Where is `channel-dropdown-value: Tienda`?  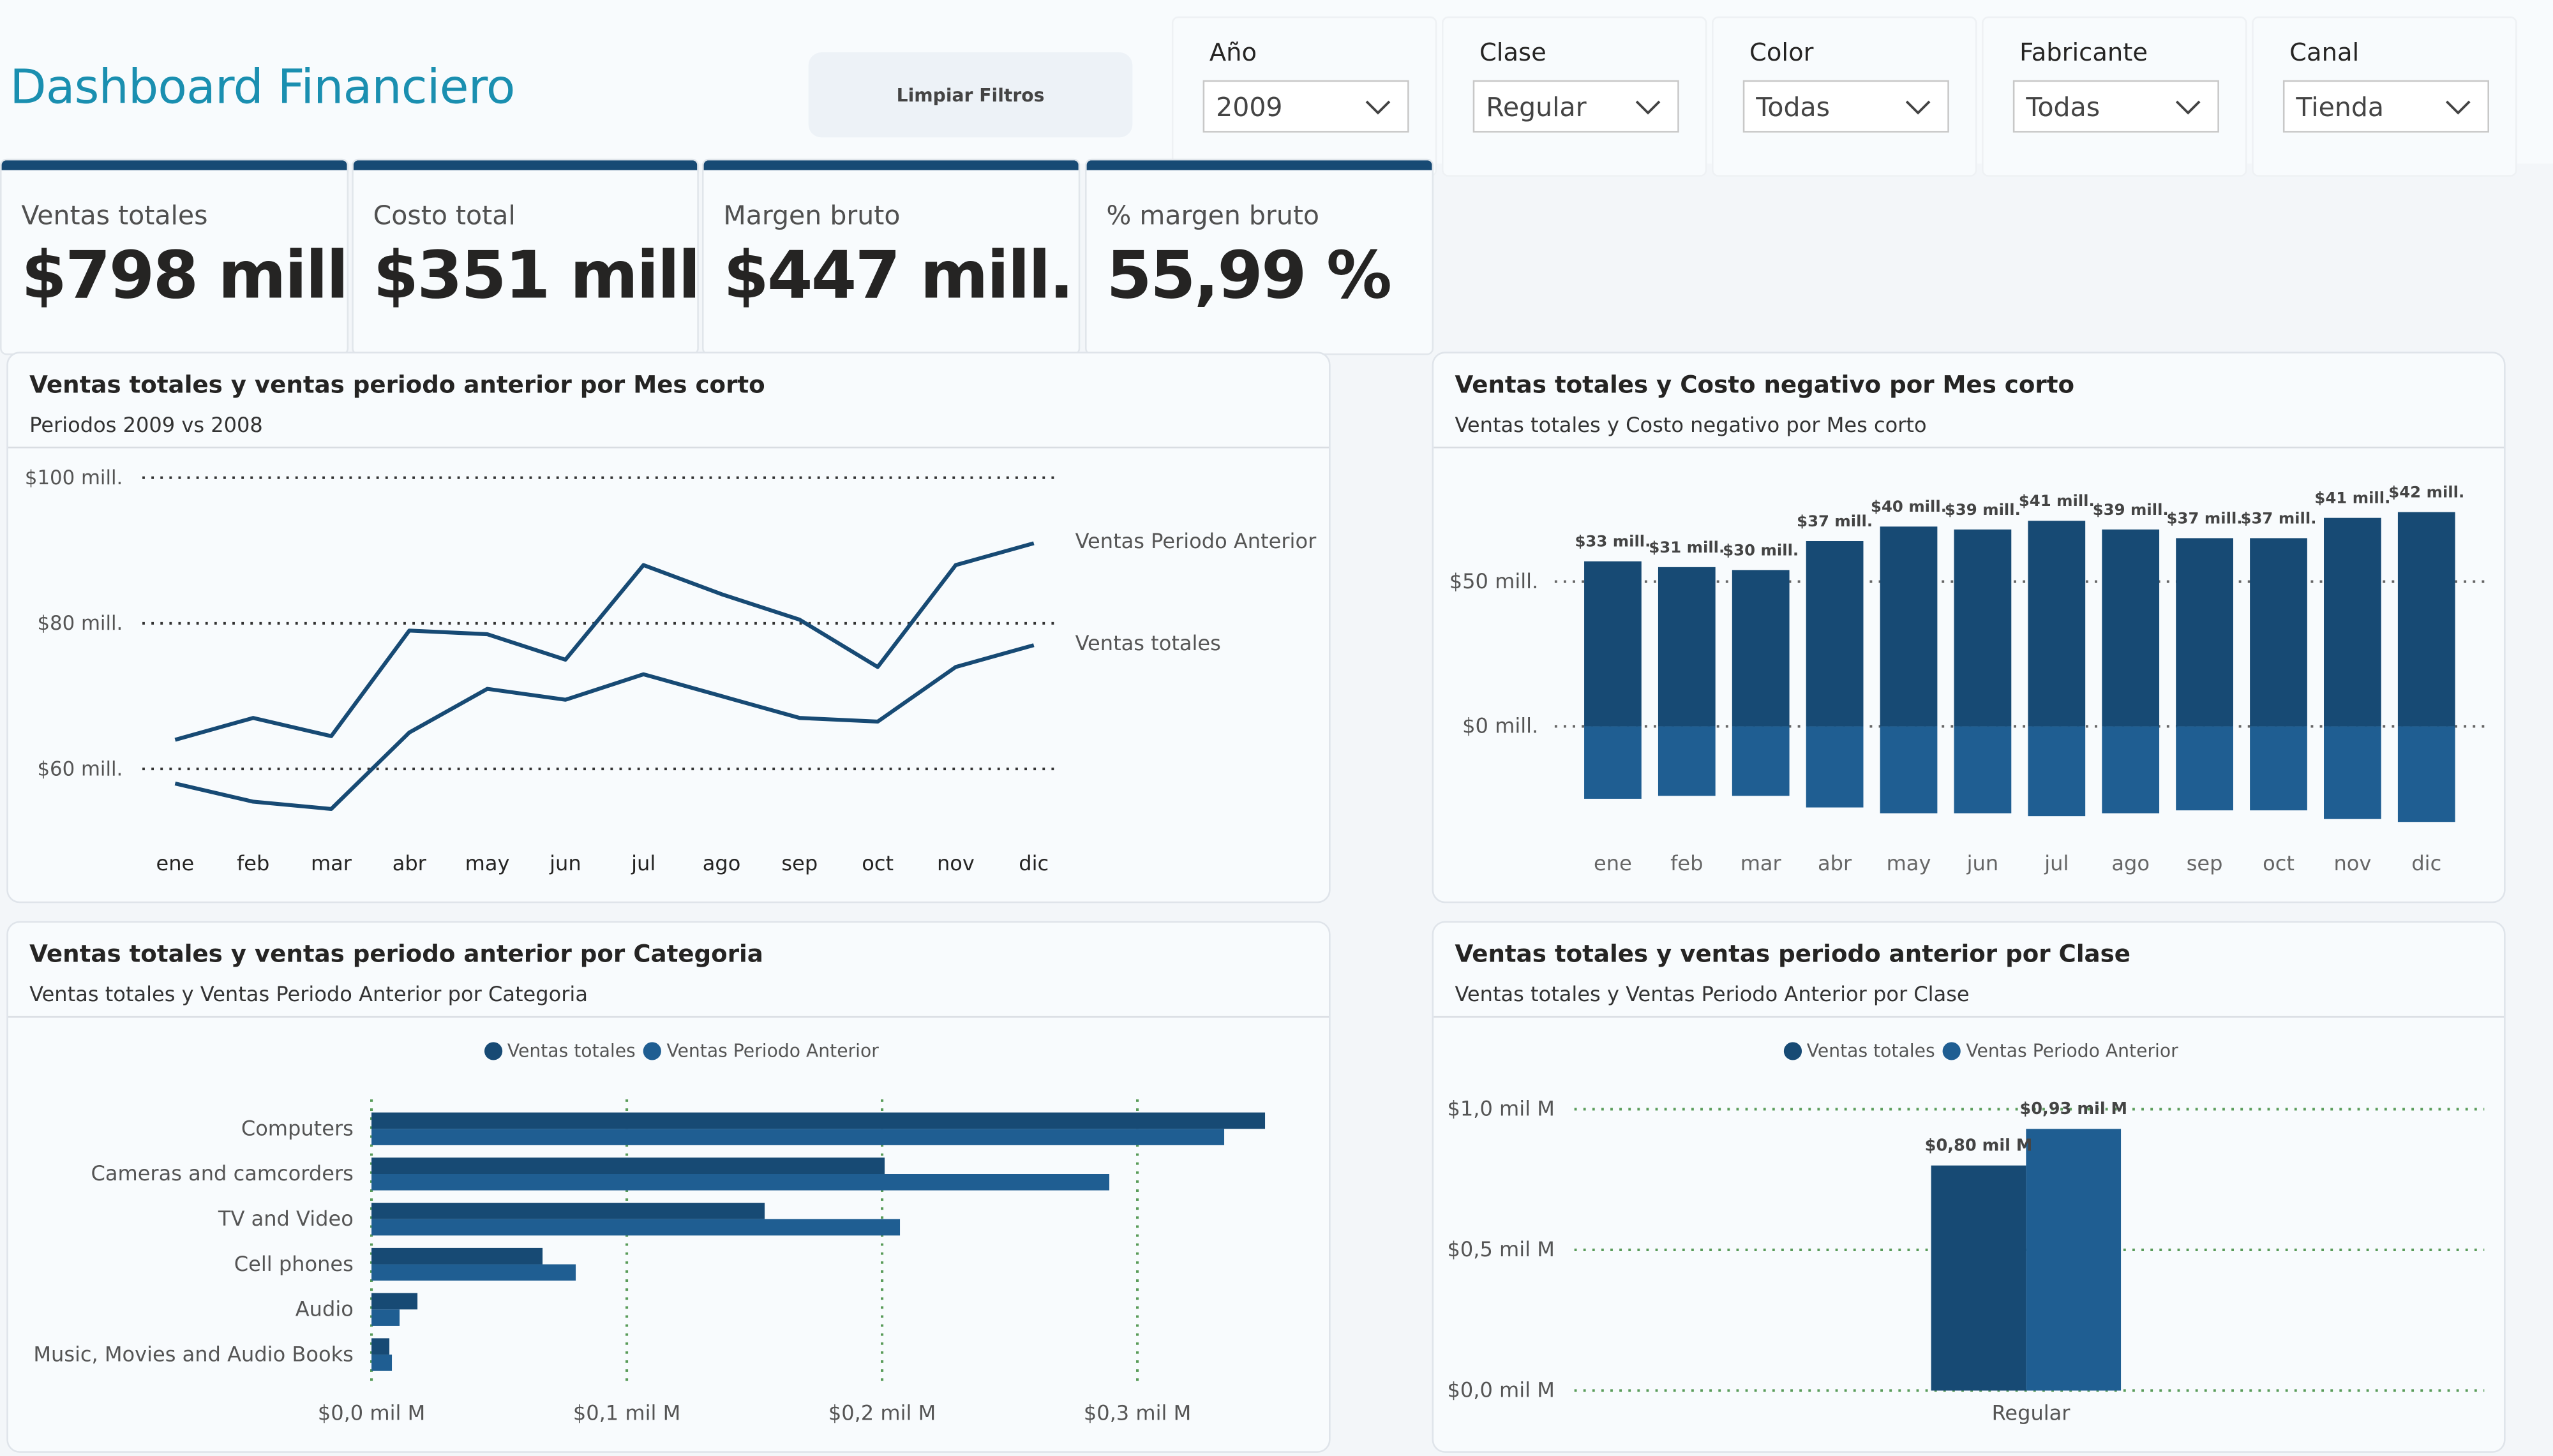
channel-dropdown-value: Tienda is located at coordinates (2340, 107).